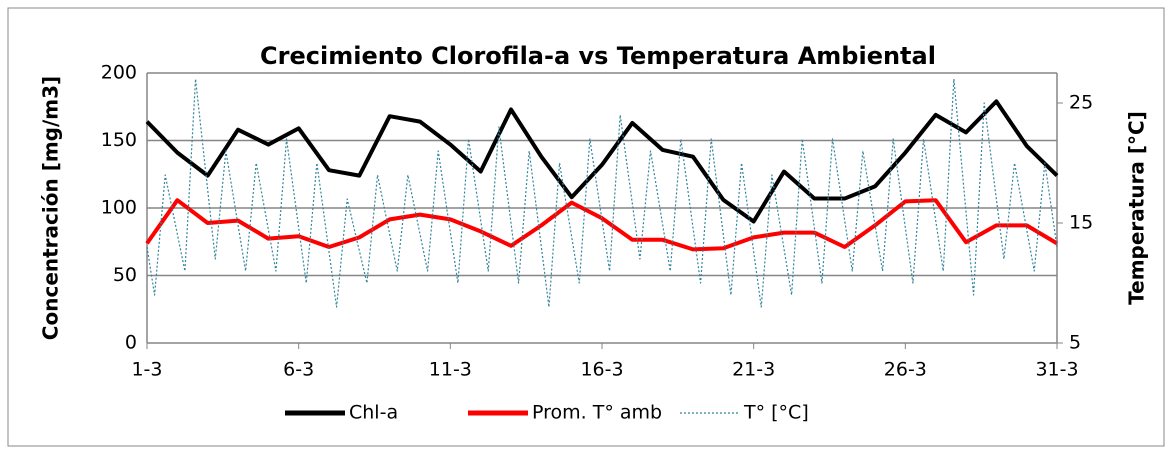 The width and height of the screenshot is (1172, 459). I want to click on x-tick-label: 11-3, so click(450, 370).